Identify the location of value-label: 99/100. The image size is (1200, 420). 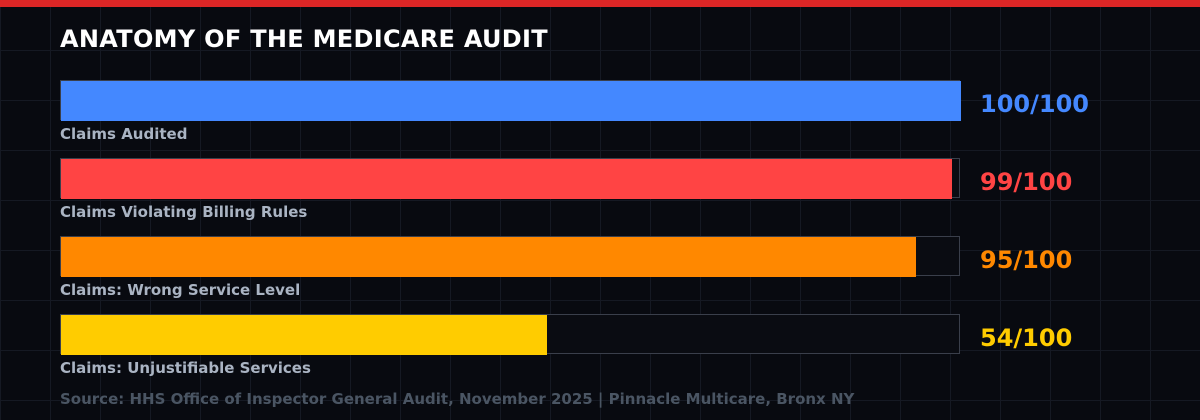
(1026, 182).